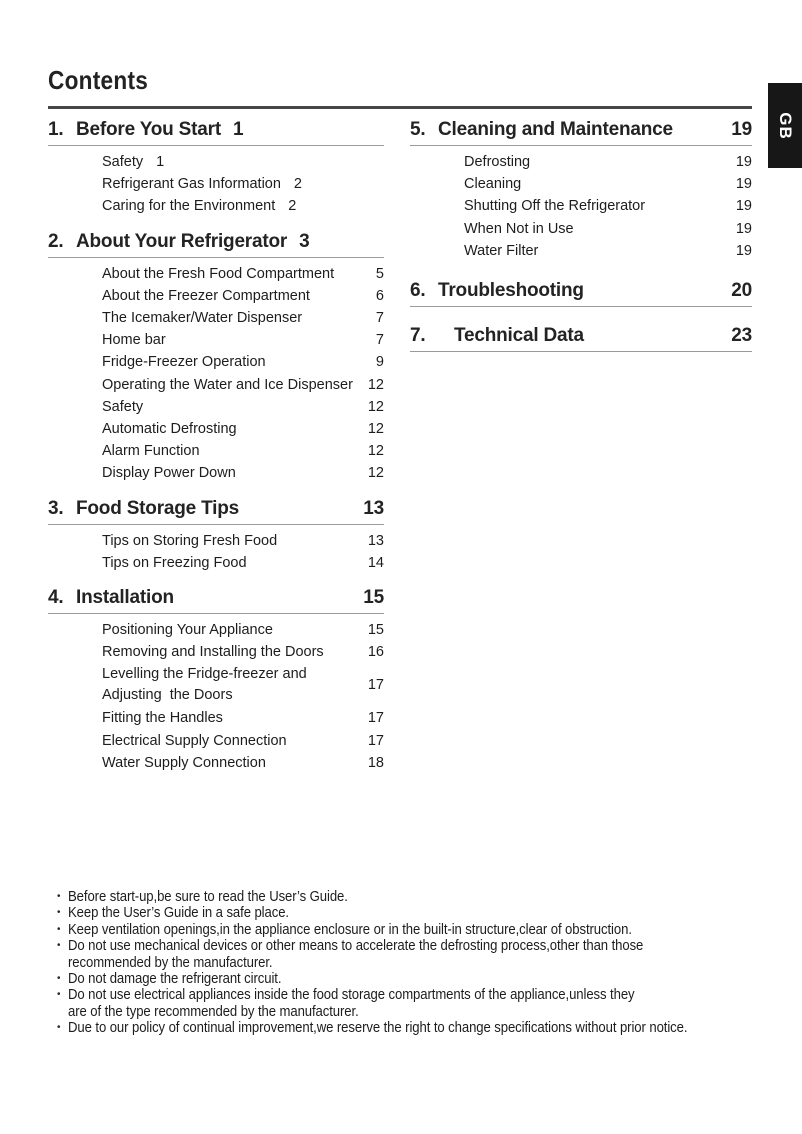 The width and height of the screenshot is (802, 1134). Describe the element at coordinates (151, 451) in the screenshot. I see `toc-item-label: Alarm Function` at that location.